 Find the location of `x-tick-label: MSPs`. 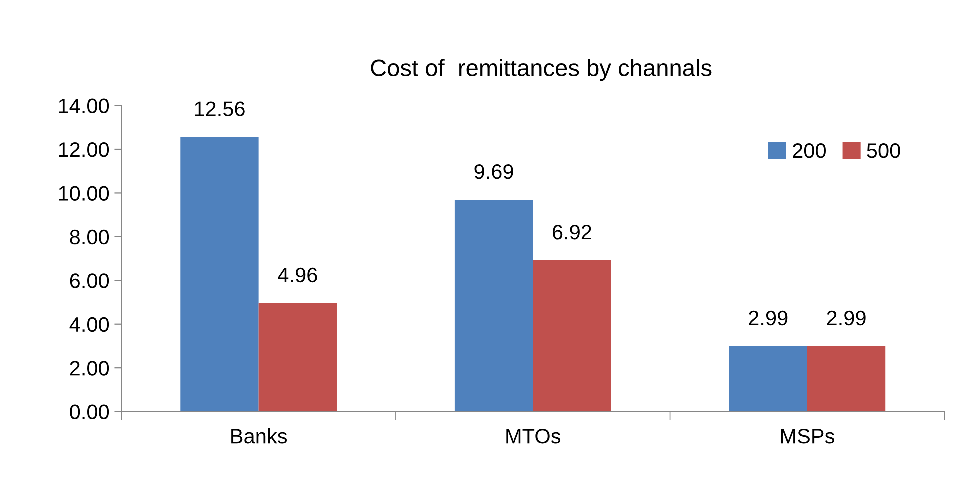

x-tick-label: MSPs is located at coordinates (807, 436).